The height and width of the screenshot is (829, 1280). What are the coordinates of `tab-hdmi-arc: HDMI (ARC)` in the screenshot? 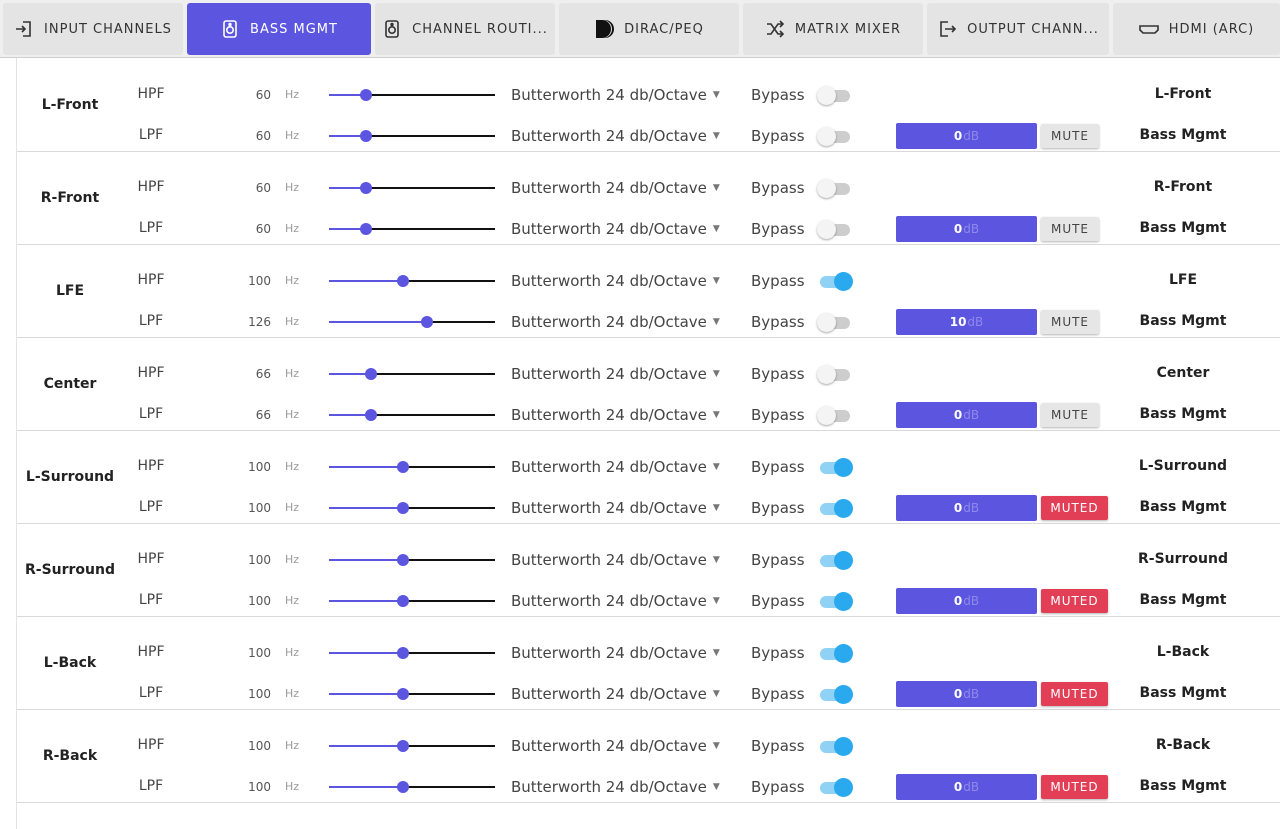 It's located at (1196, 29).